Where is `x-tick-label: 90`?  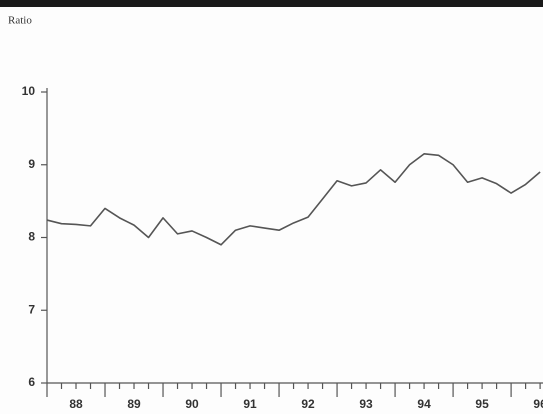 x-tick-label: 90 is located at coordinates (192, 404).